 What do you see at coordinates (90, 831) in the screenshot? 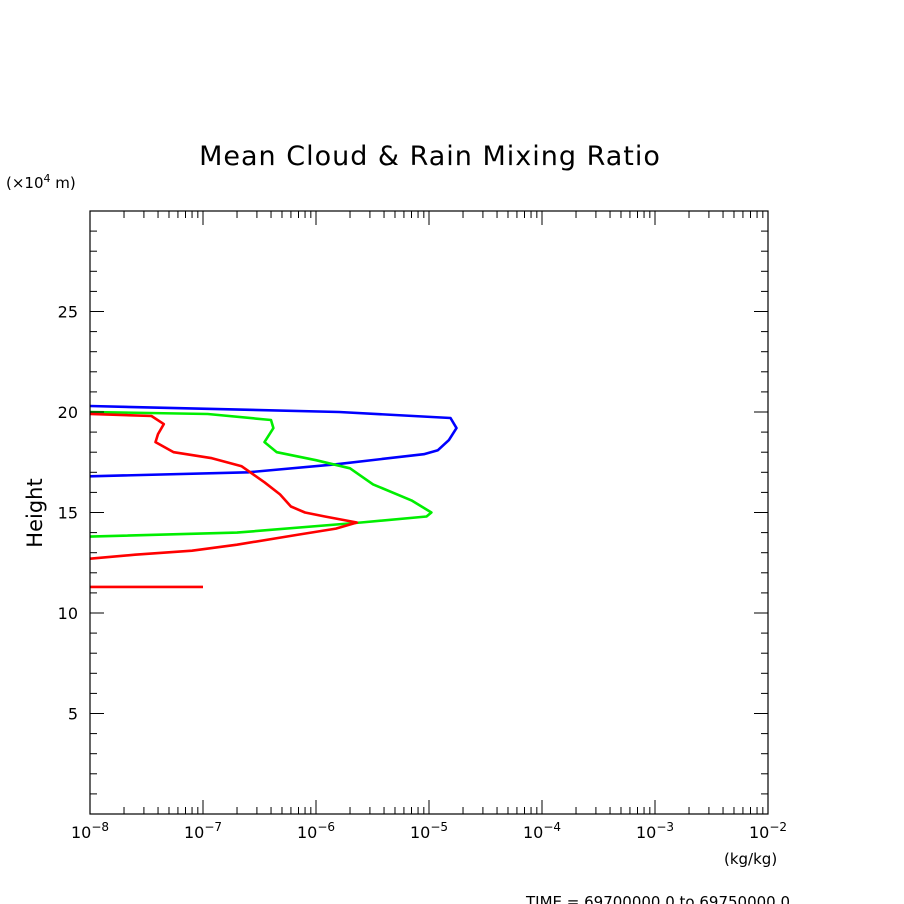
I see `x-tick-label: 10⁻⁸` at bounding box center [90, 831].